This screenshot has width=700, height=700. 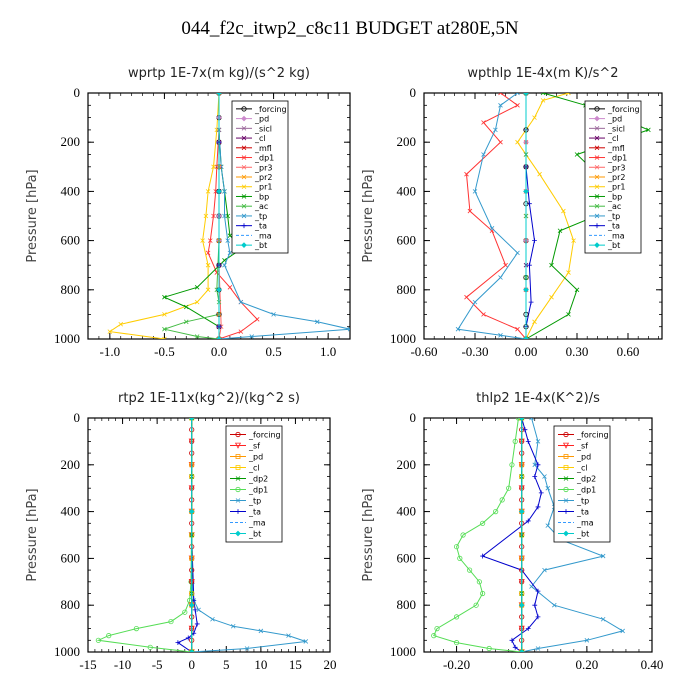 What do you see at coordinates (423, 351) in the screenshot?
I see `x-tick-label: -0.60` at bounding box center [423, 351].